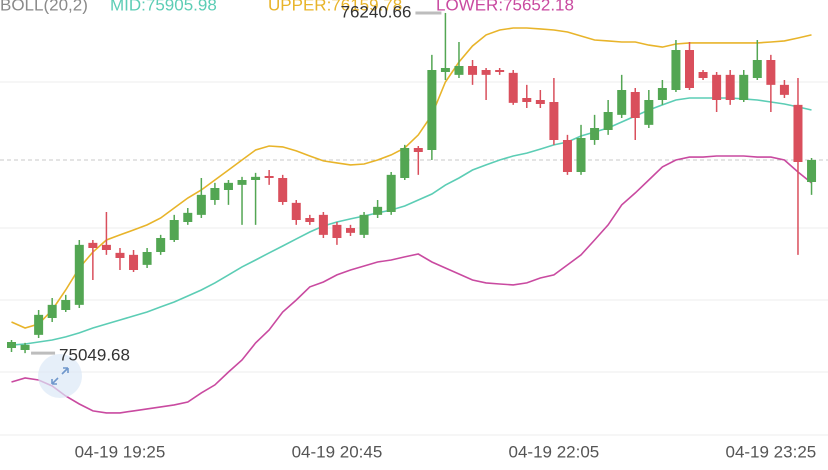  What do you see at coordinates (120, 451) in the screenshot?
I see `x-tick-label: 04-19 19:25` at bounding box center [120, 451].